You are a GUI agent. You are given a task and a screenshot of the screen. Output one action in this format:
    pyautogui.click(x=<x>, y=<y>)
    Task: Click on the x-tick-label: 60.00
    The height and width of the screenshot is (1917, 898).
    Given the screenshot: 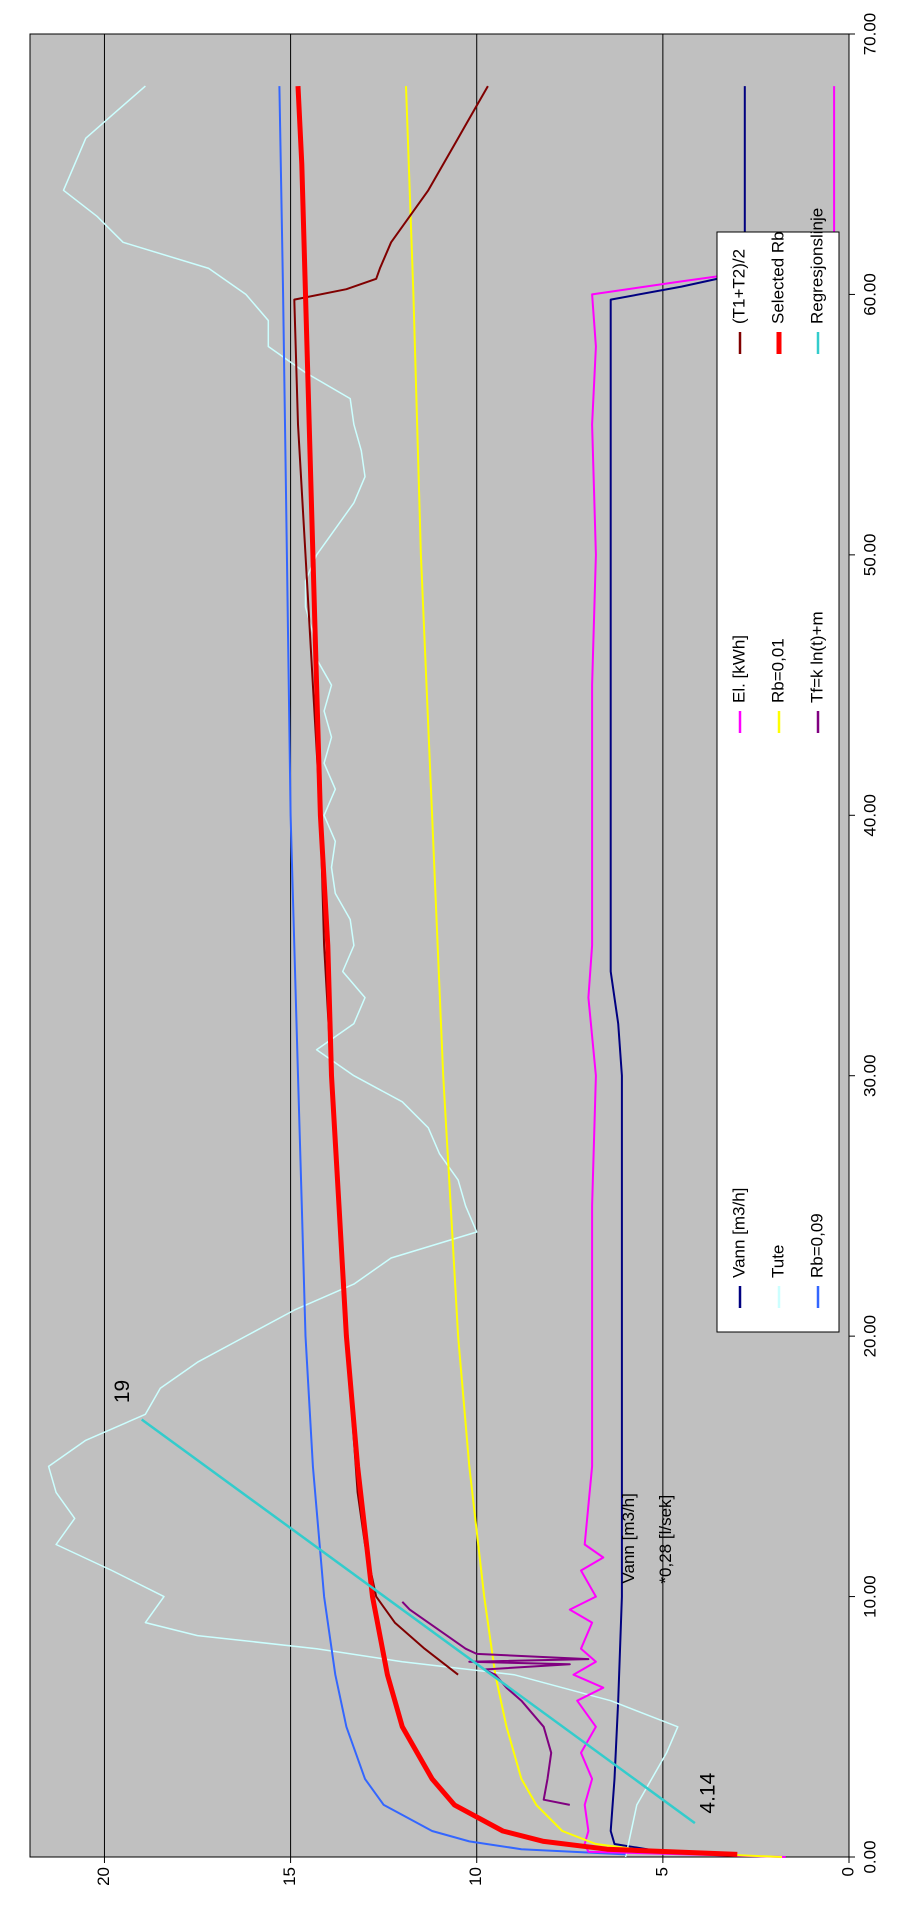 What is the action you would take?
    pyautogui.click(x=869, y=294)
    